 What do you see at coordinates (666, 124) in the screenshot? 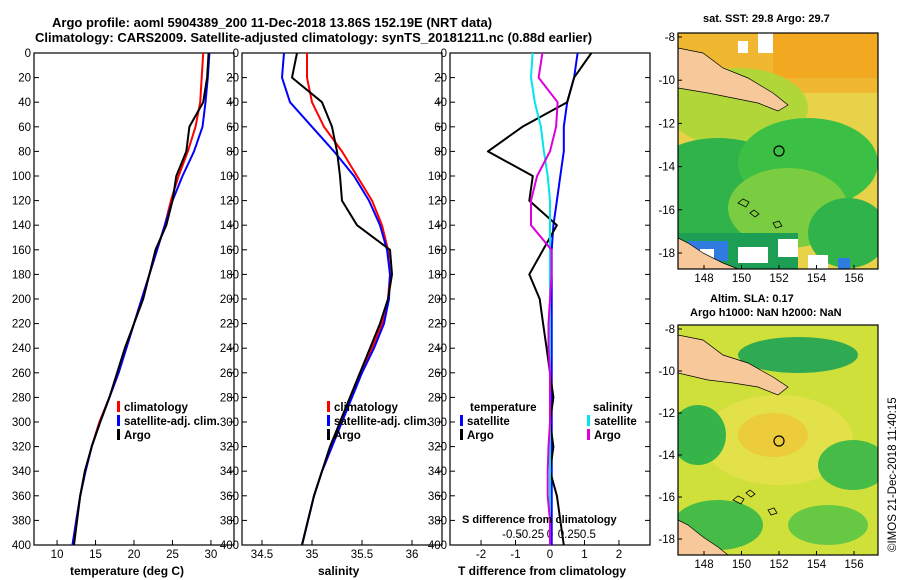
I see `lat-tick-label: -12` at bounding box center [666, 124].